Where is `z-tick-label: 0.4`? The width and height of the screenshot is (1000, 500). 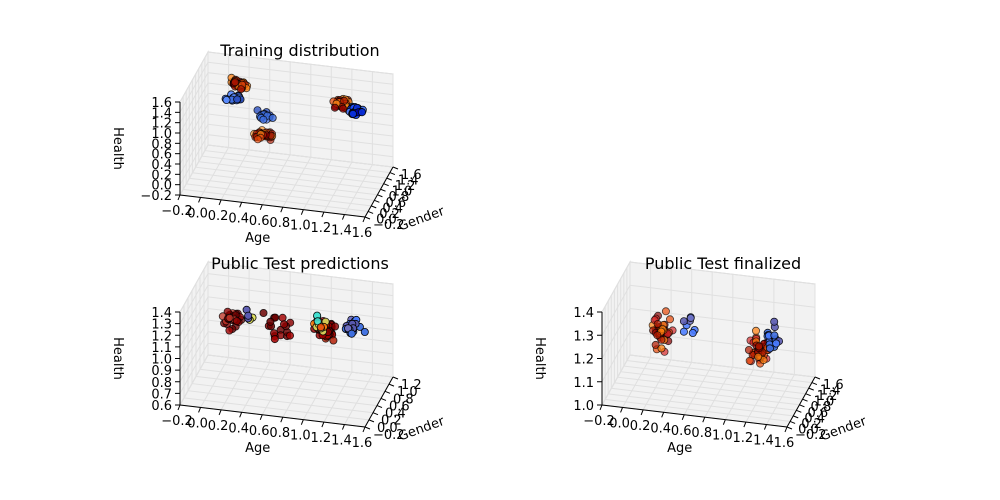
z-tick-label: 0.4 is located at coordinates (161, 165).